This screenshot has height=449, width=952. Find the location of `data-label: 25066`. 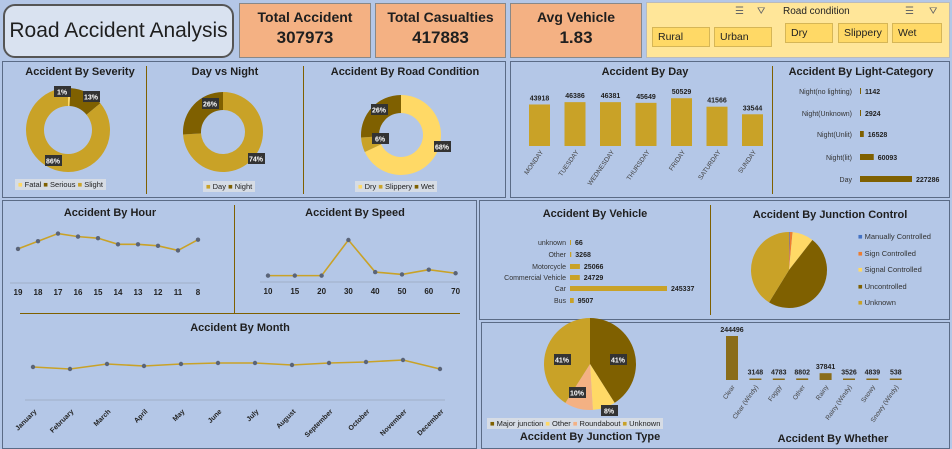

data-label: 25066 is located at coordinates (594, 267).